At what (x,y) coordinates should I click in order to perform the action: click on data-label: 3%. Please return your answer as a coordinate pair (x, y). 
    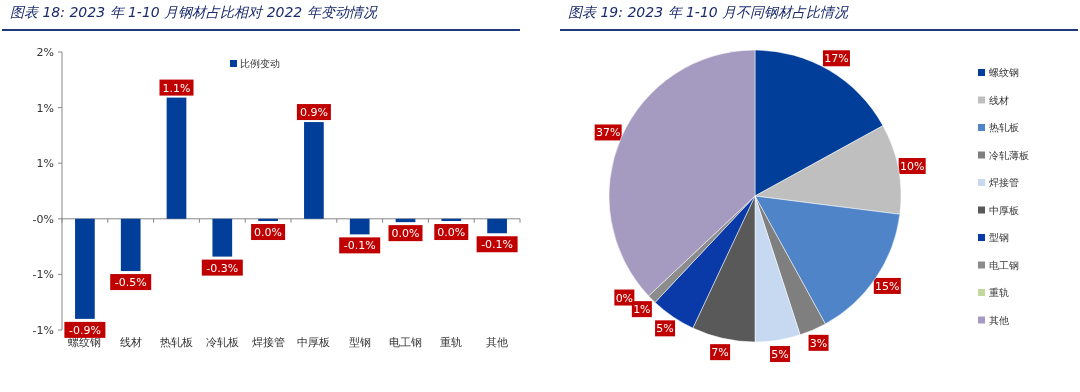
    Looking at the image, I should click on (818, 343).